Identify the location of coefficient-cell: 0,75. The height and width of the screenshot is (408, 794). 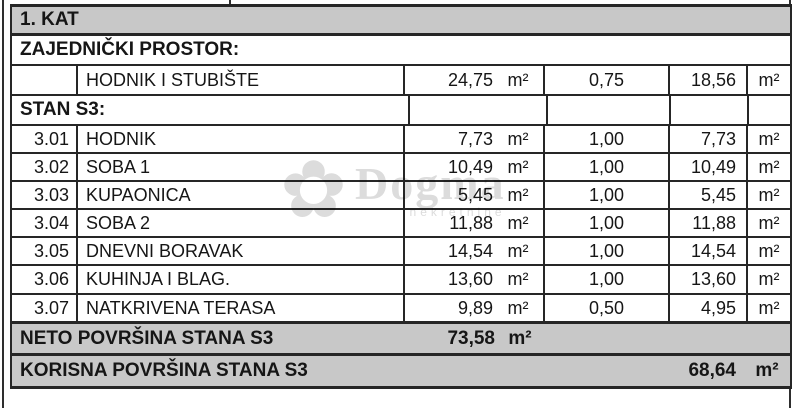
(605, 80).